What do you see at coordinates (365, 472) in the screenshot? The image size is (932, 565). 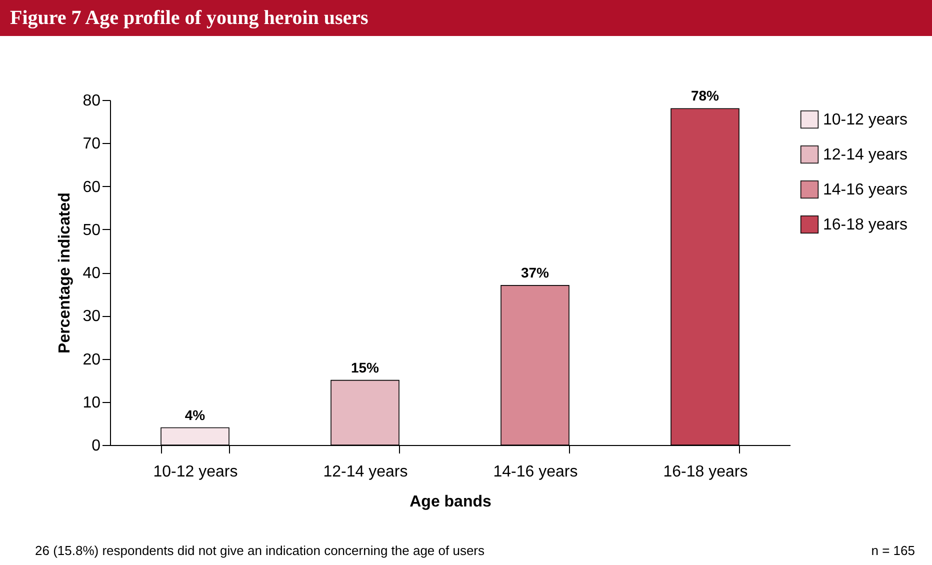 I see `x-tick-label: 12-14 years` at bounding box center [365, 472].